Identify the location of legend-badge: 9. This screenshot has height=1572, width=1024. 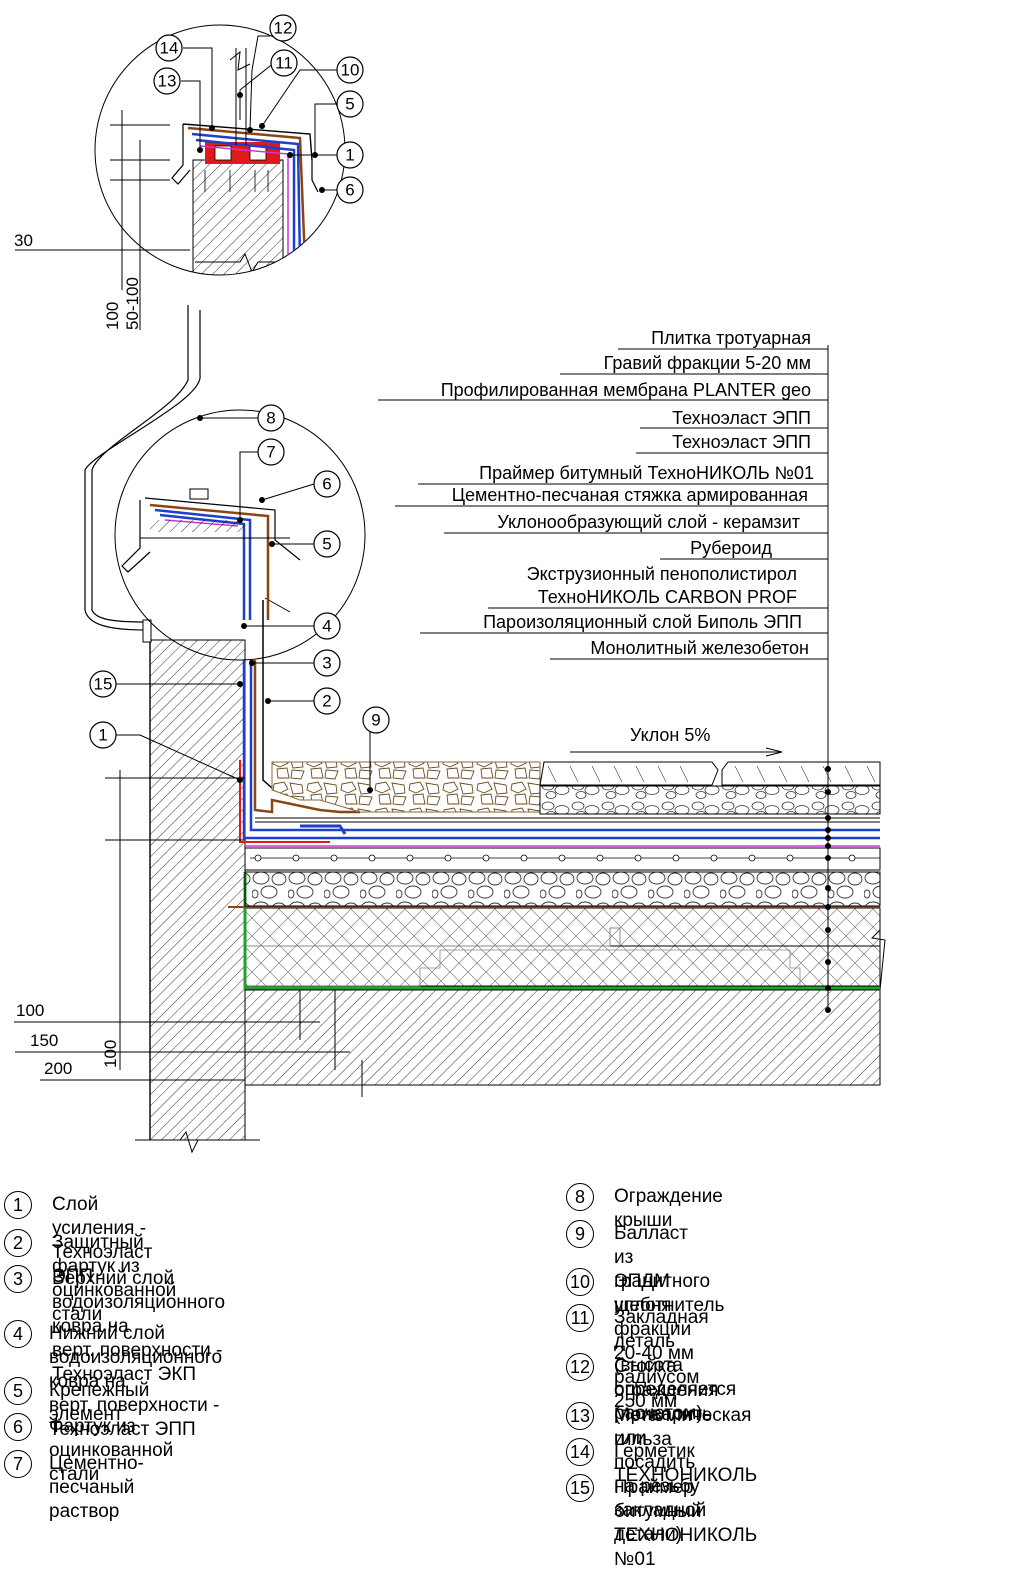
(580, 1234).